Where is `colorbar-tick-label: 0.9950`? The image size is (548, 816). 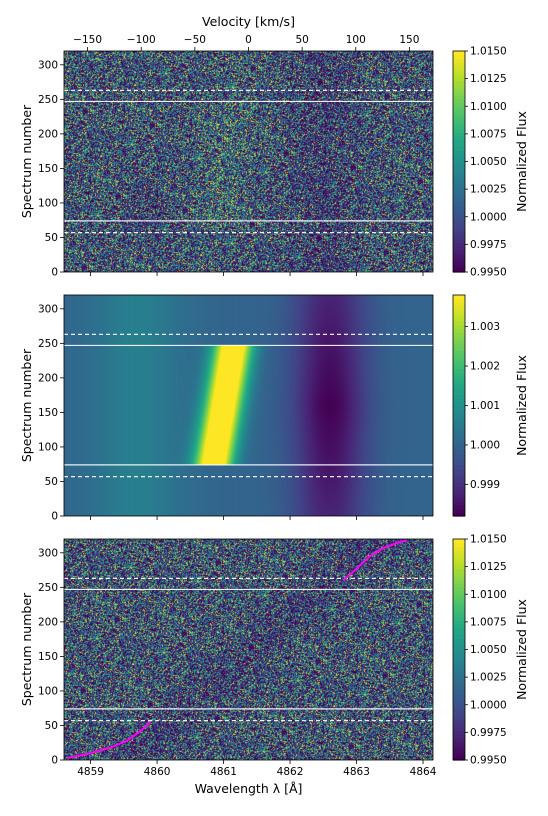 colorbar-tick-label: 0.9950 is located at coordinates (488, 761).